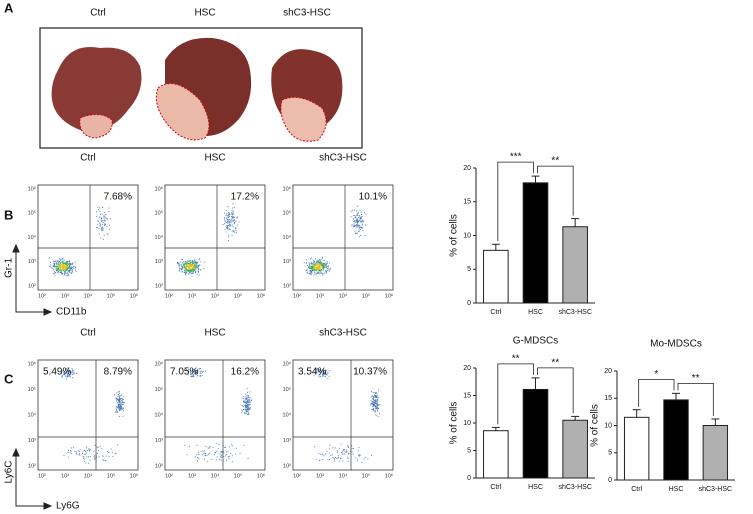 This screenshot has width=753, height=514. I want to click on significance-bracket, so click(515, 201).